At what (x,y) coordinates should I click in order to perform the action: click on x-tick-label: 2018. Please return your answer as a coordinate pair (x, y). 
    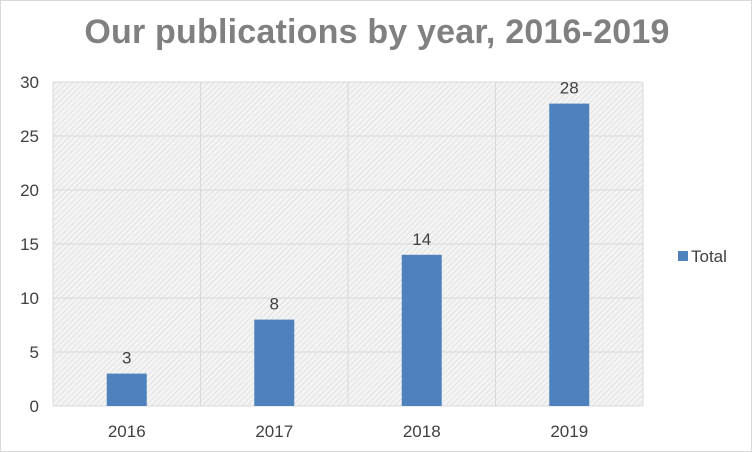
    Looking at the image, I should click on (422, 431).